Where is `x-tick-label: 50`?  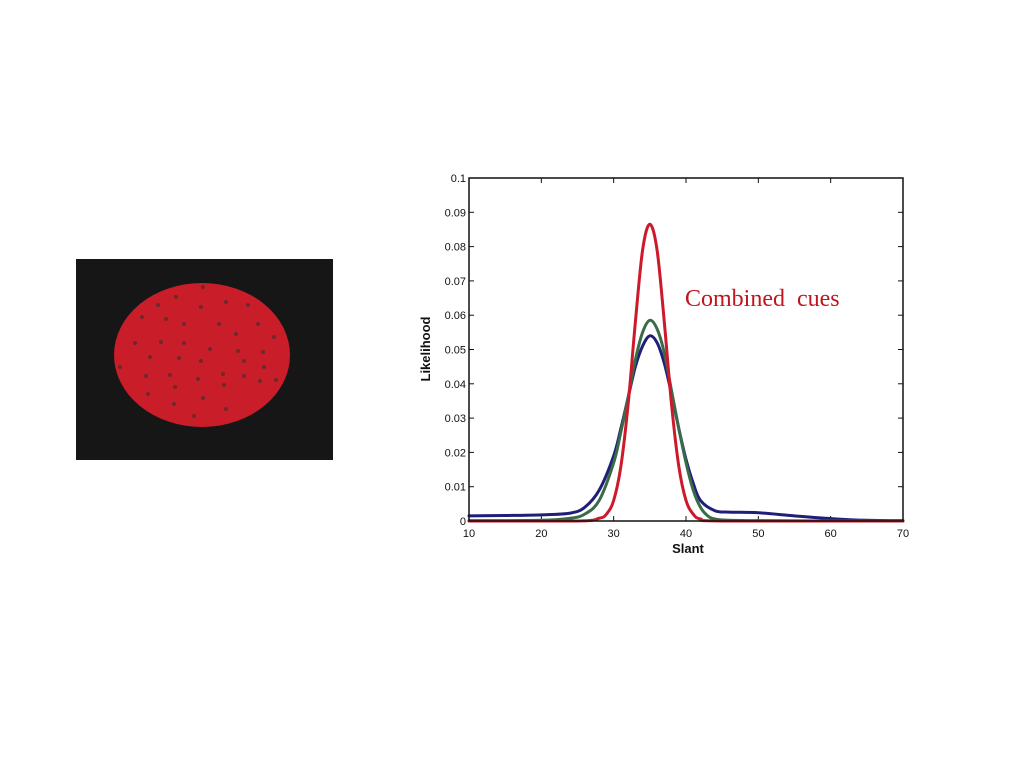
x-tick-label: 50 is located at coordinates (758, 534).